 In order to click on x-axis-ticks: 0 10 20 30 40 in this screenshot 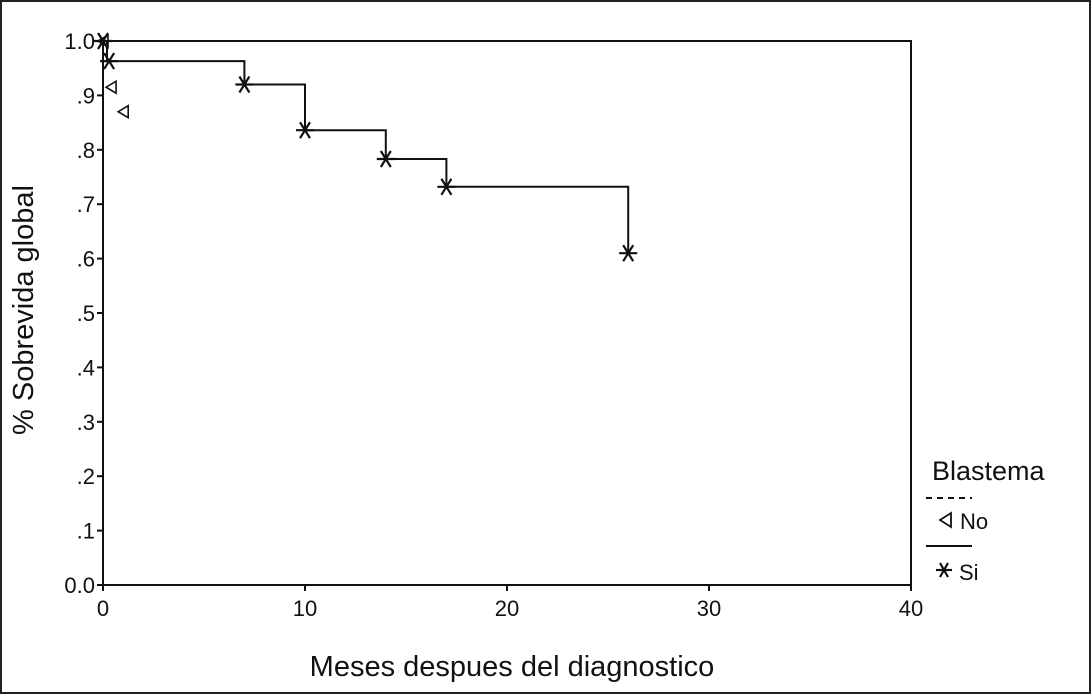, I will do `click(510, 603)`.